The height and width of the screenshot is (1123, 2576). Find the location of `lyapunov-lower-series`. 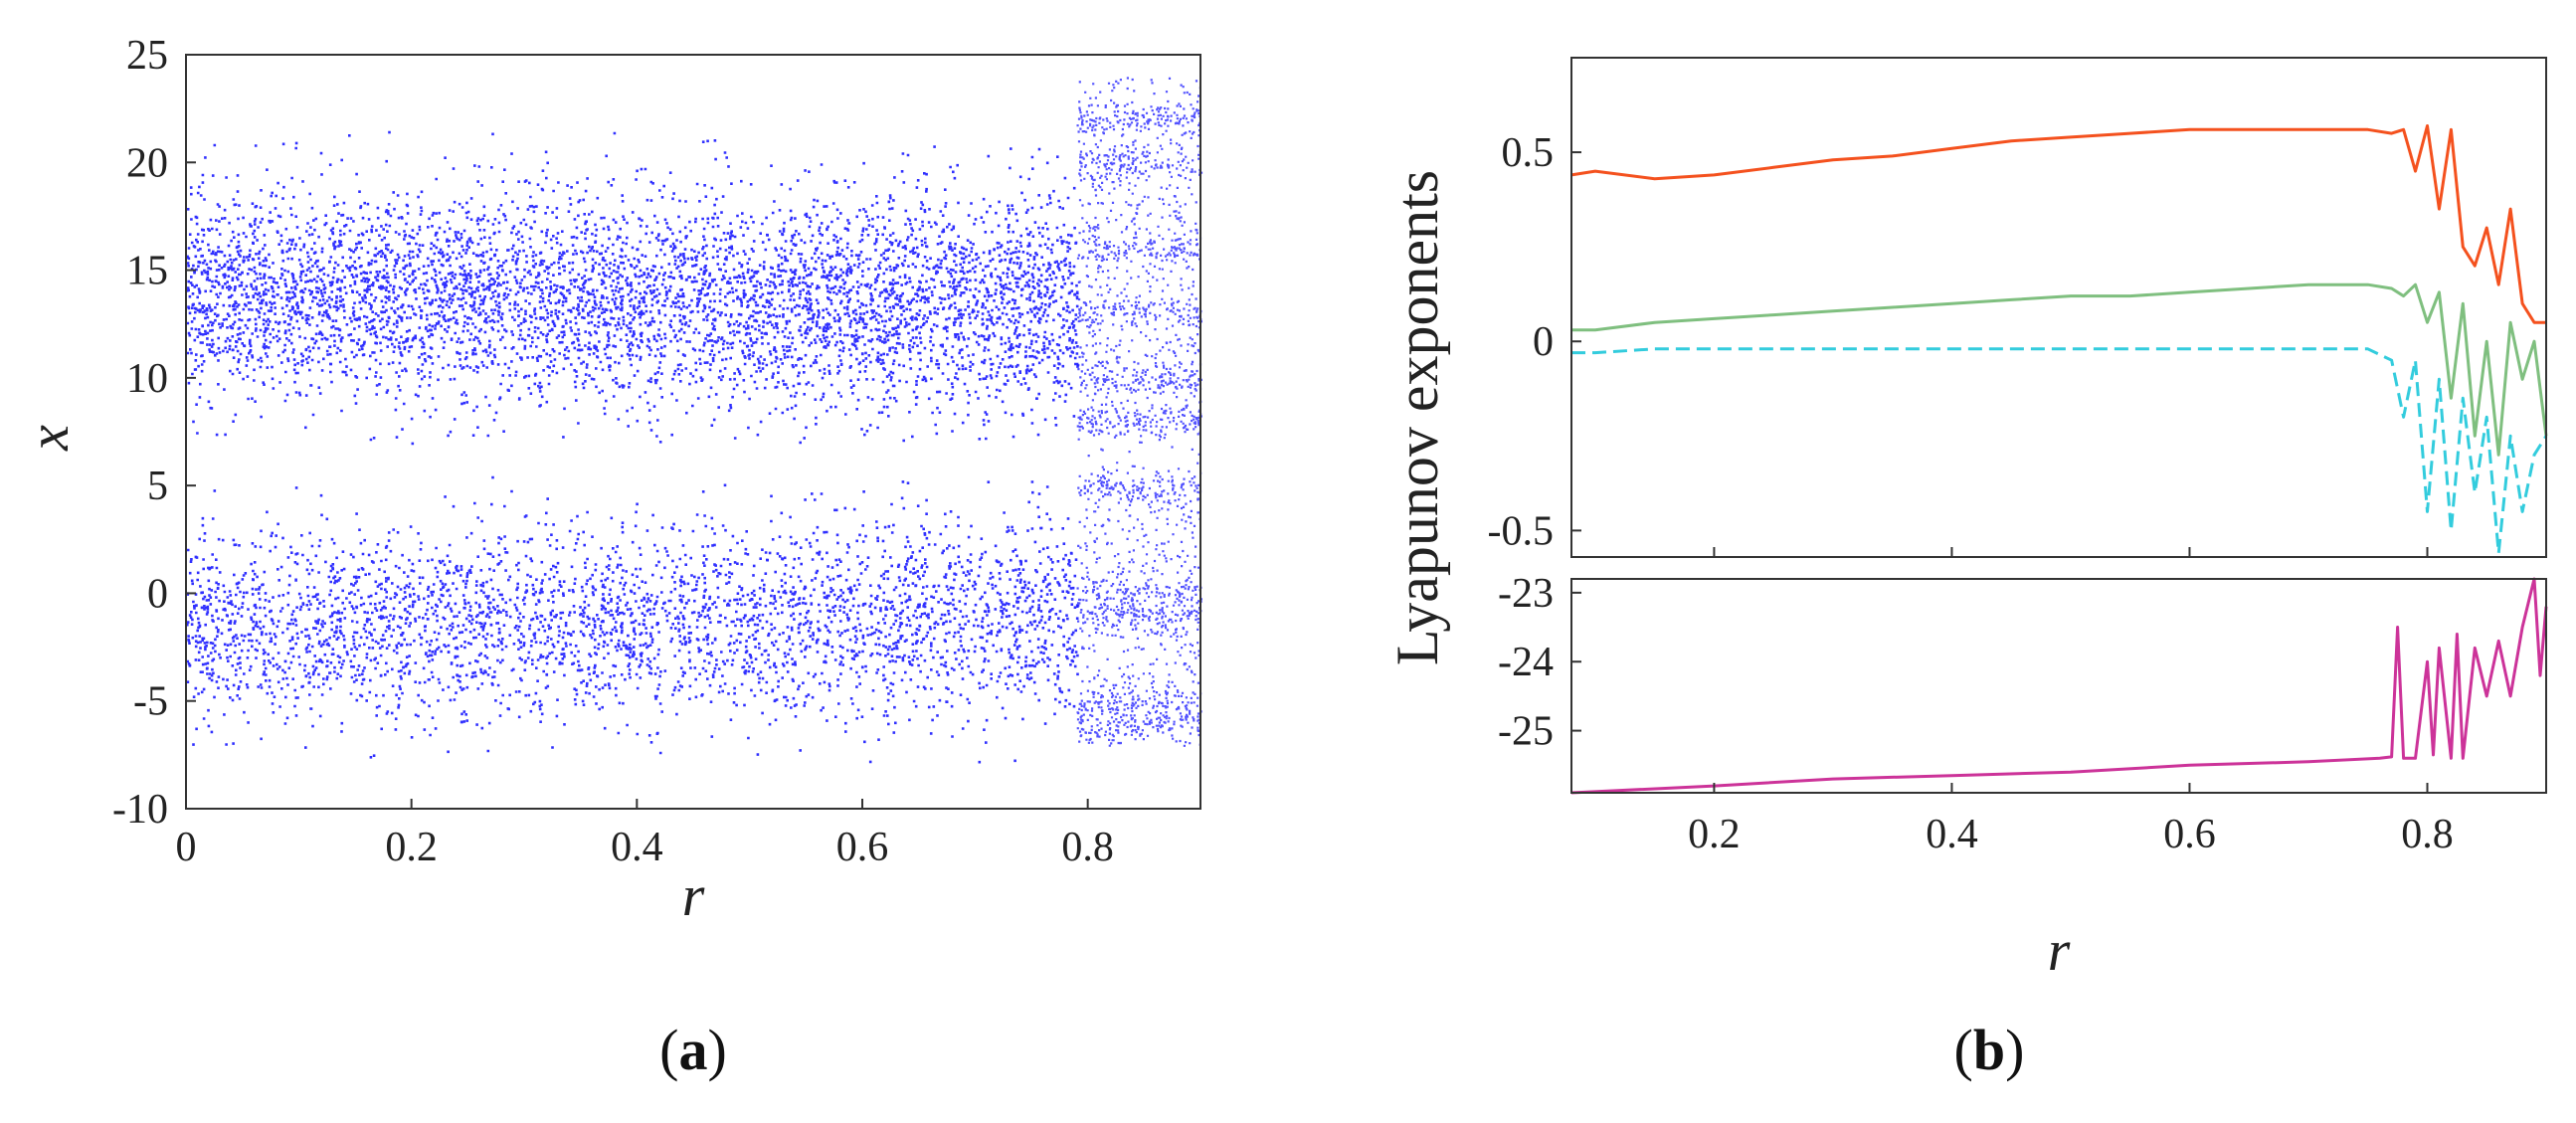

lyapunov-lower-series is located at coordinates (2059, 686).